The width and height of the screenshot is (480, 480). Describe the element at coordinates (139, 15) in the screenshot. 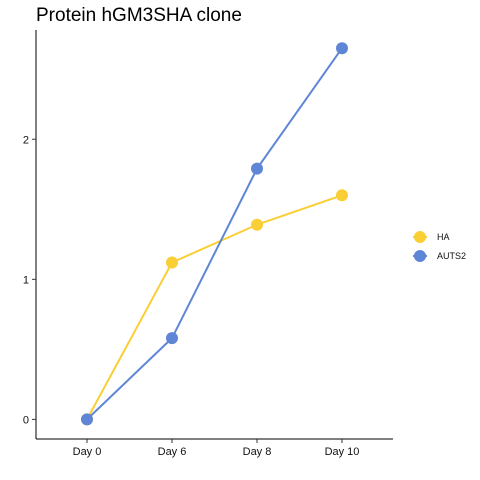

I see `chart-title: Protein hGM3SHA clone` at that location.